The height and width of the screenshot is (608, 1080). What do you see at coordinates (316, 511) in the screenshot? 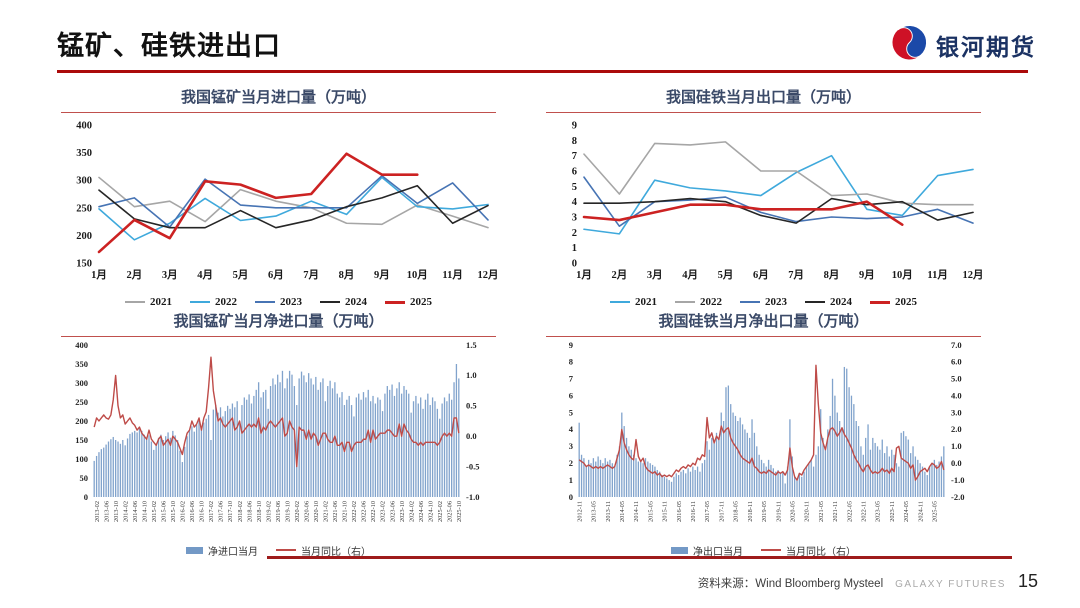
I see `svg-text: 2020-10` at bounding box center [316, 511].